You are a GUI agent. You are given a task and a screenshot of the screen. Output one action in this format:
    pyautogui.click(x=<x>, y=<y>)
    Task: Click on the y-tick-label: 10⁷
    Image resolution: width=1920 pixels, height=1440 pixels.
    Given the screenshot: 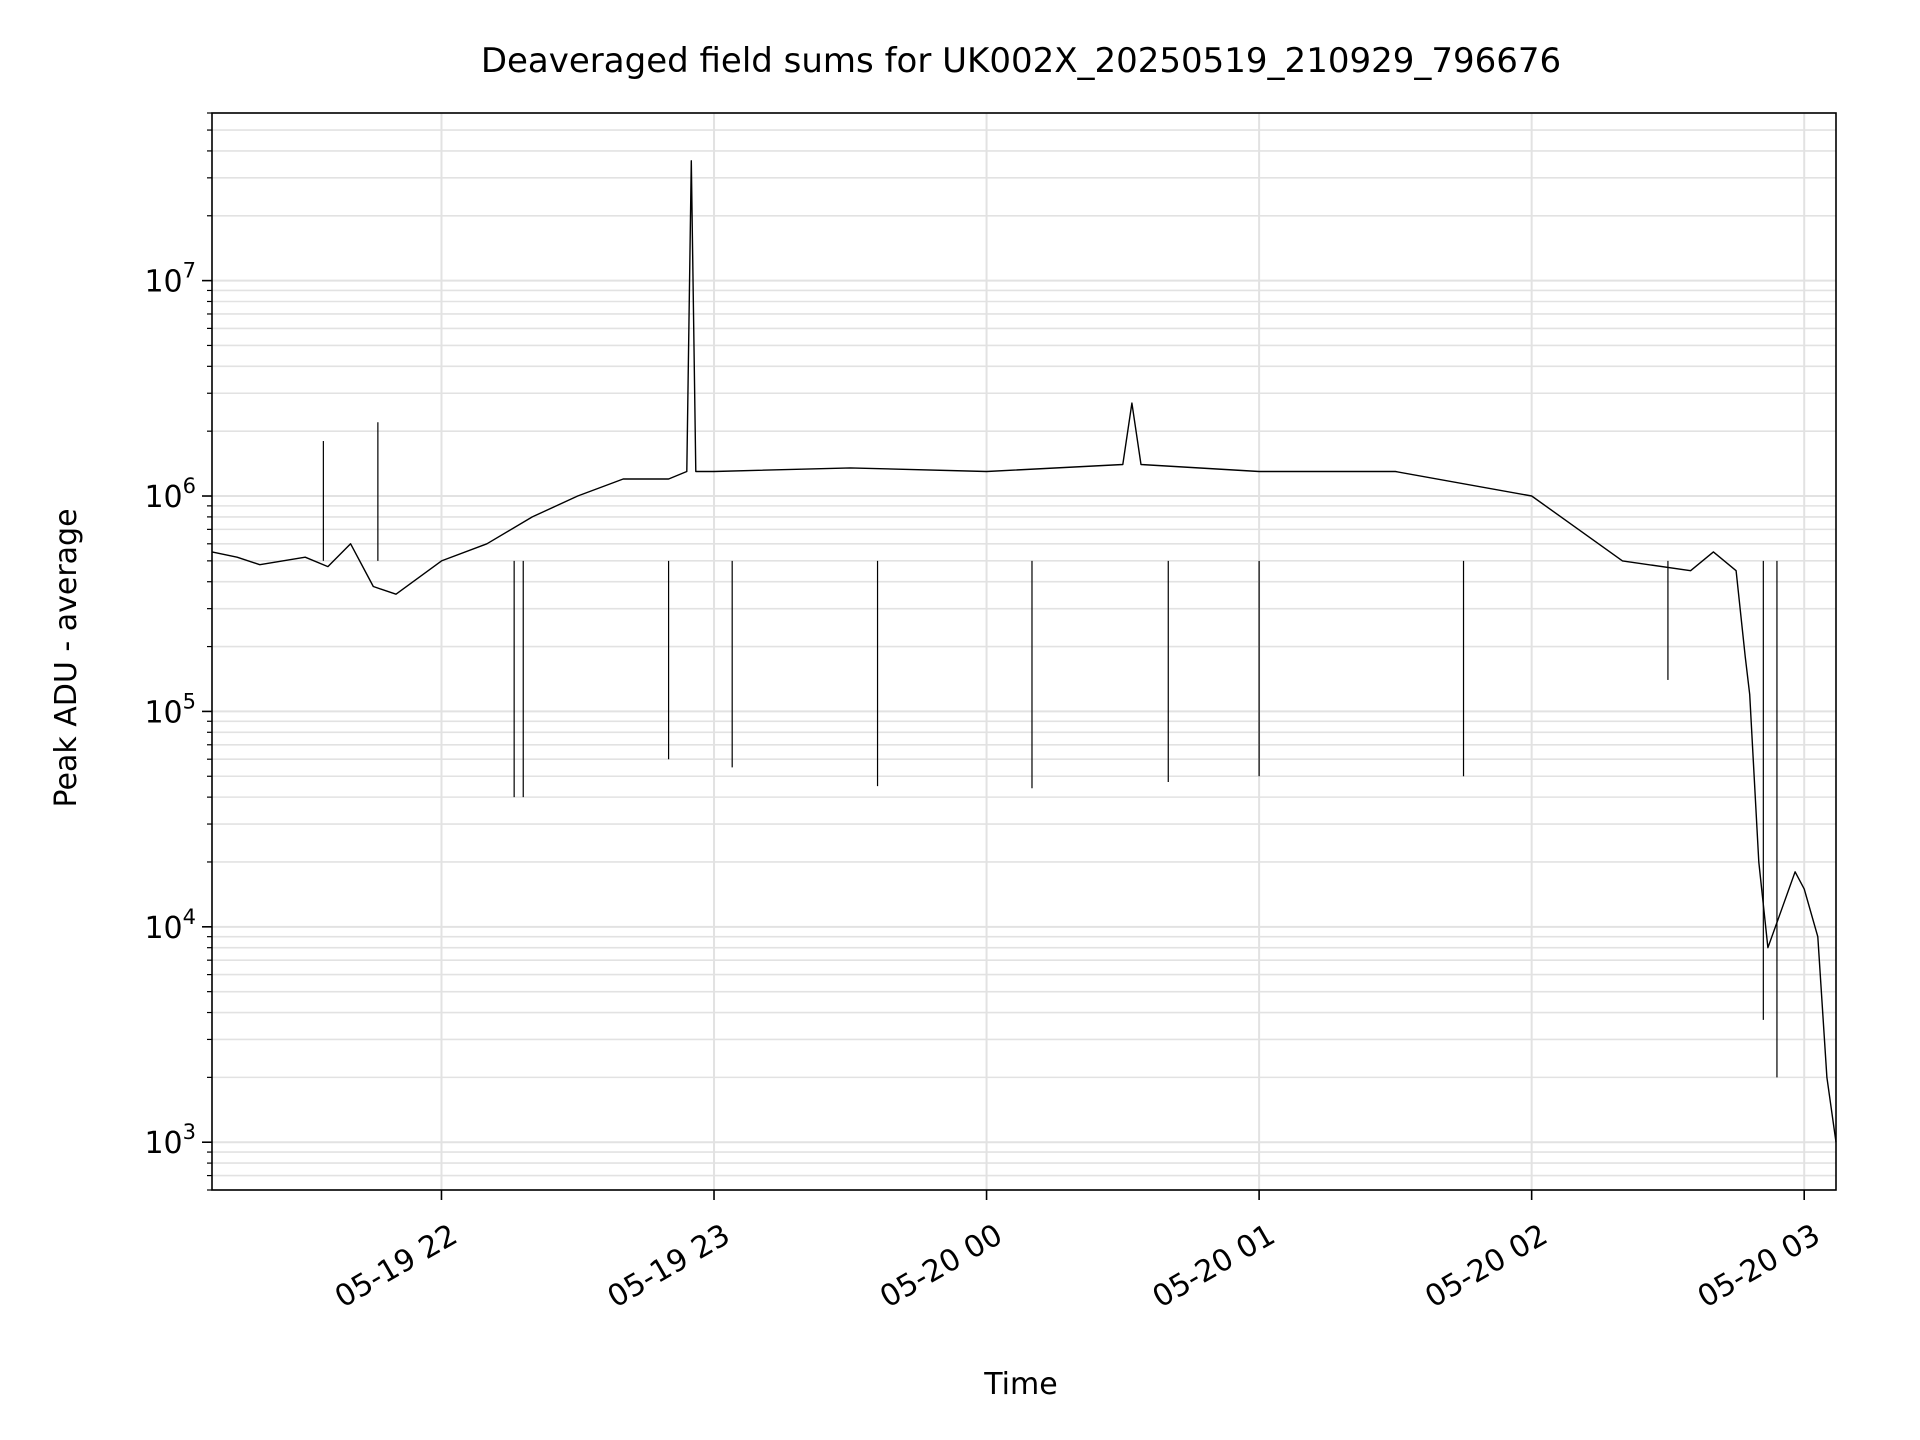 What is the action you would take?
    pyautogui.click(x=170, y=279)
    